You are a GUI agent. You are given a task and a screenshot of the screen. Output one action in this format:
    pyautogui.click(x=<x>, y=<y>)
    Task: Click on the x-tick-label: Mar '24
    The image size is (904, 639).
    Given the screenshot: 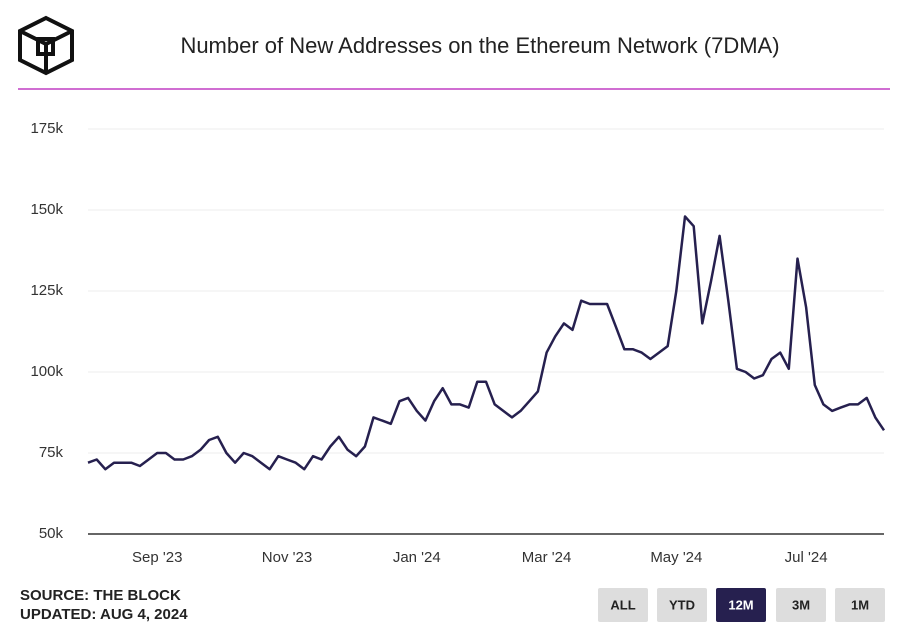 What is the action you would take?
    pyautogui.click(x=547, y=557)
    